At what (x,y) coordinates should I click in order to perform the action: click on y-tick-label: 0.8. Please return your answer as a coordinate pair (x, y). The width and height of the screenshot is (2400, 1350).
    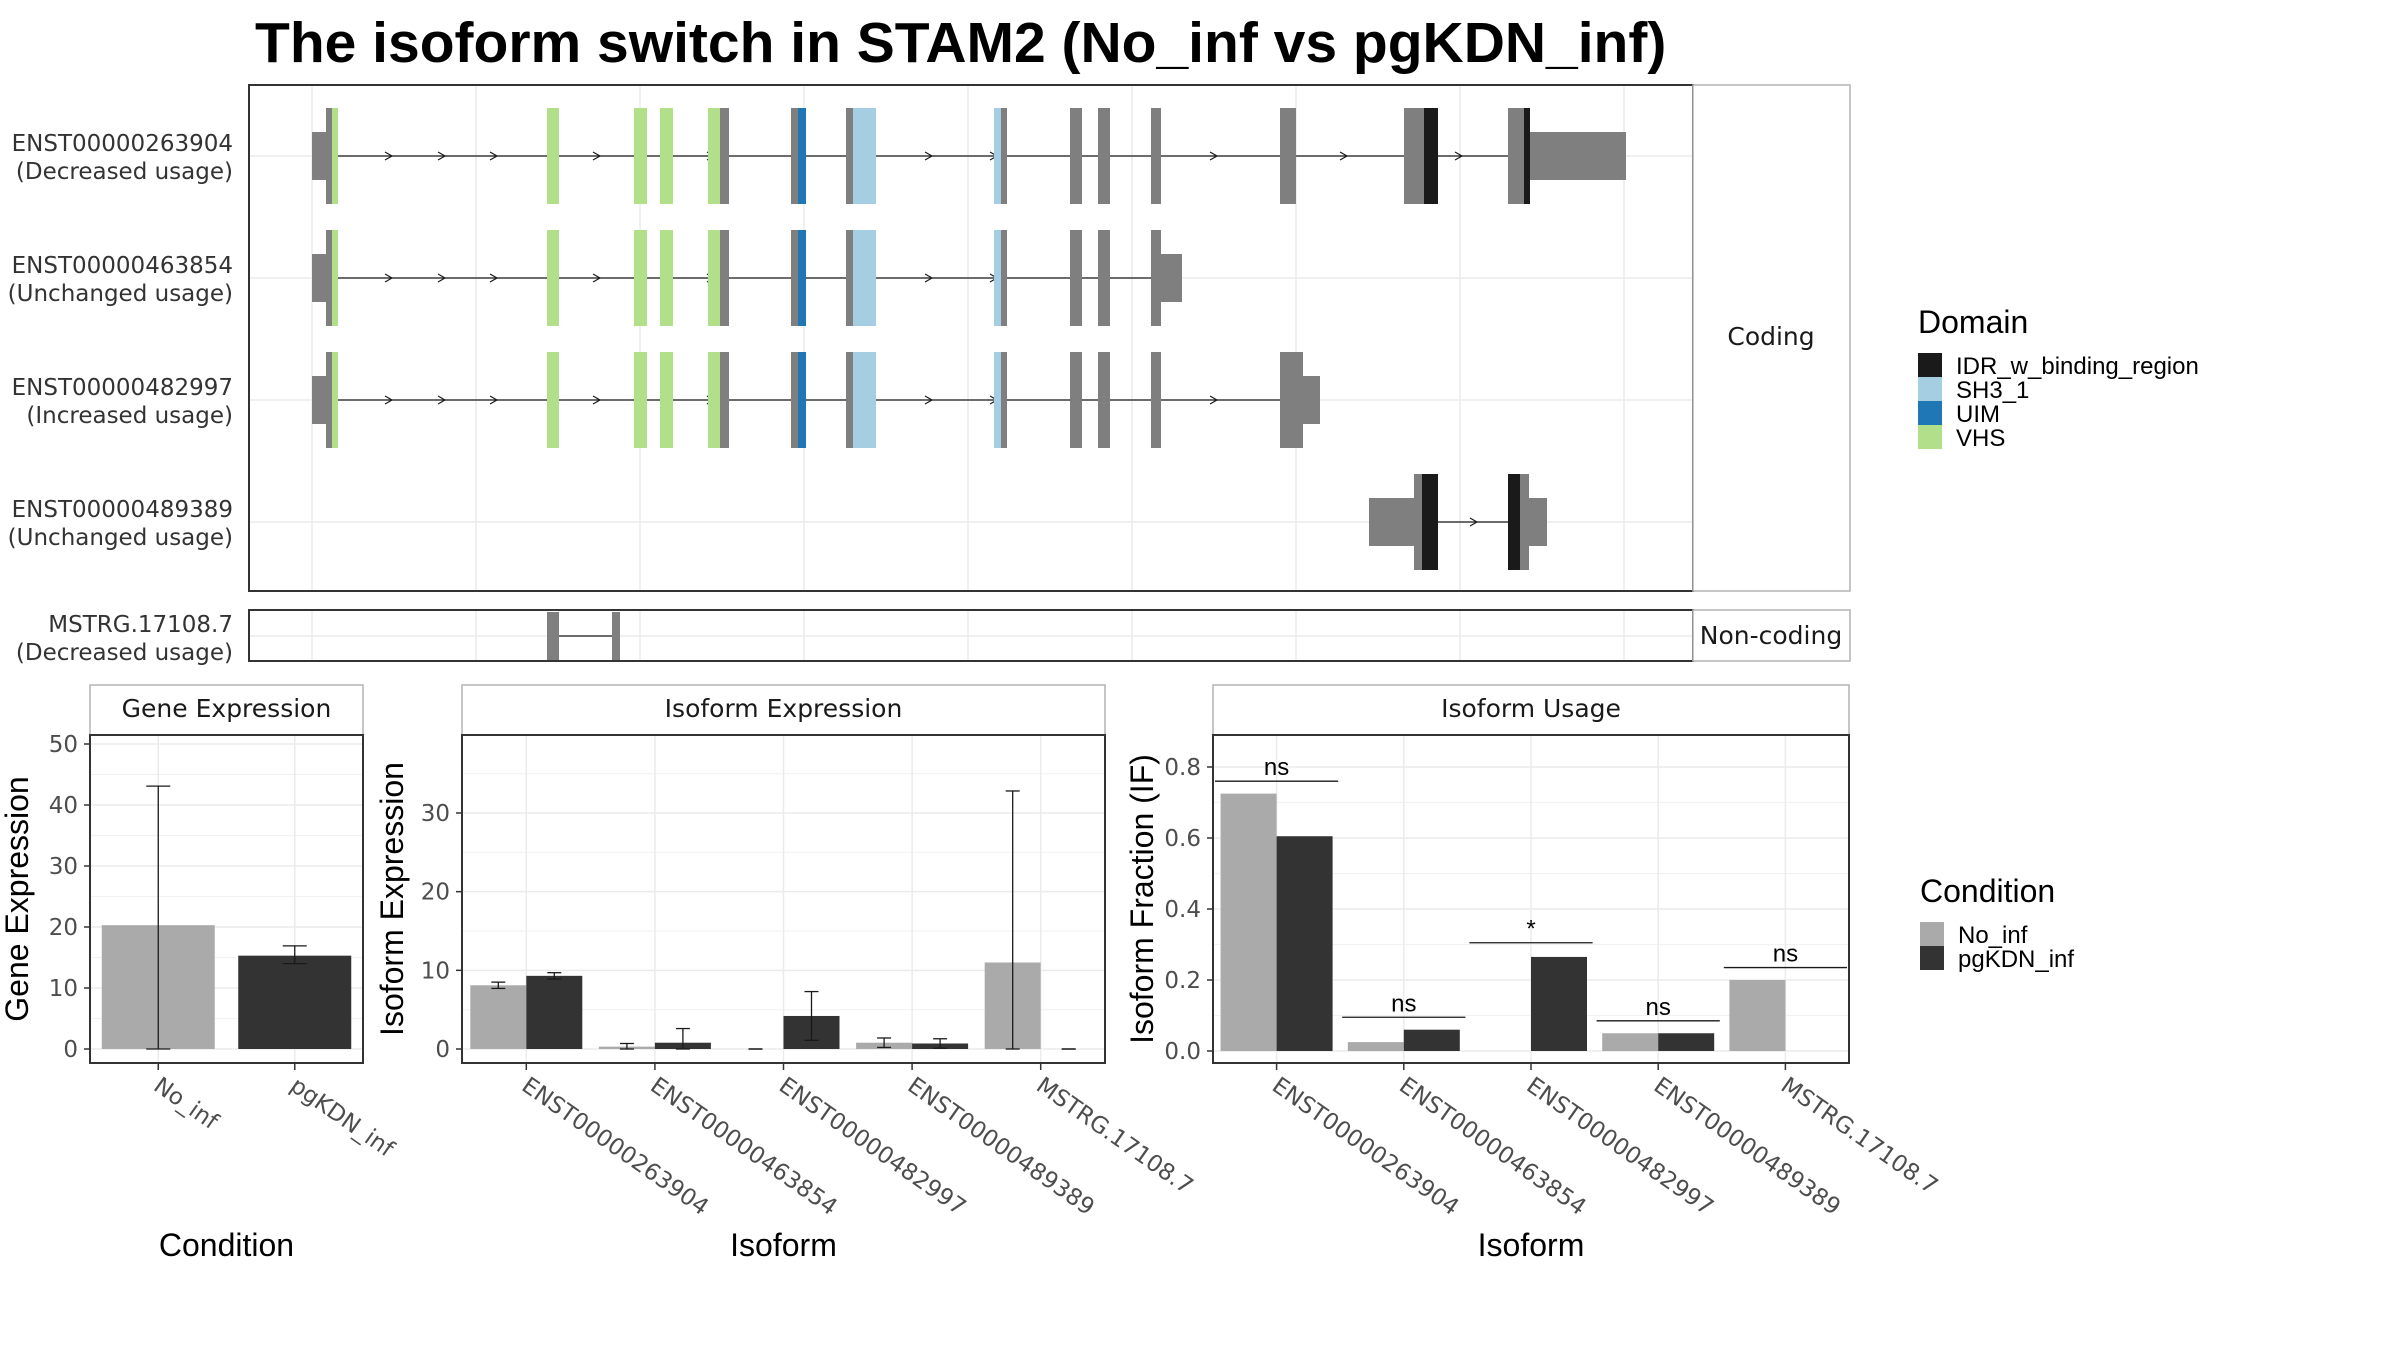
    Looking at the image, I should click on (1182, 768).